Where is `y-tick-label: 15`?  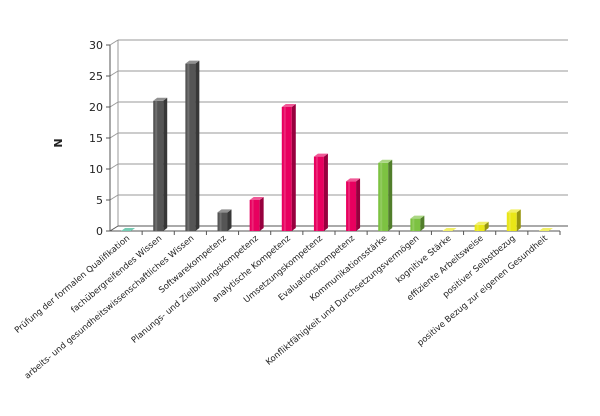
y-tick-label: 15 is located at coordinates (96, 138).